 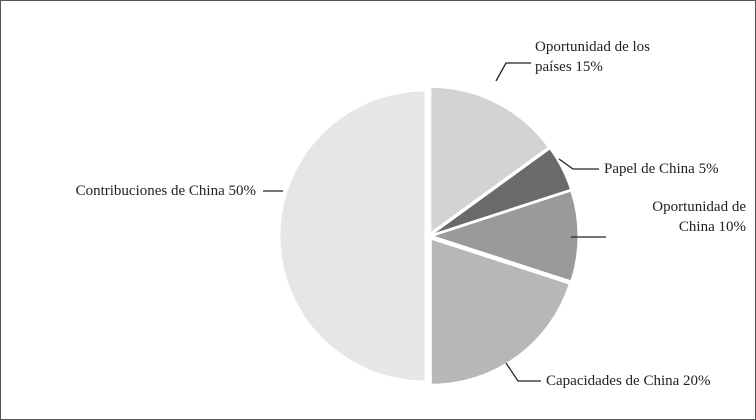 I want to click on category-name: Contribuciones de China, so click(x=150, y=191).